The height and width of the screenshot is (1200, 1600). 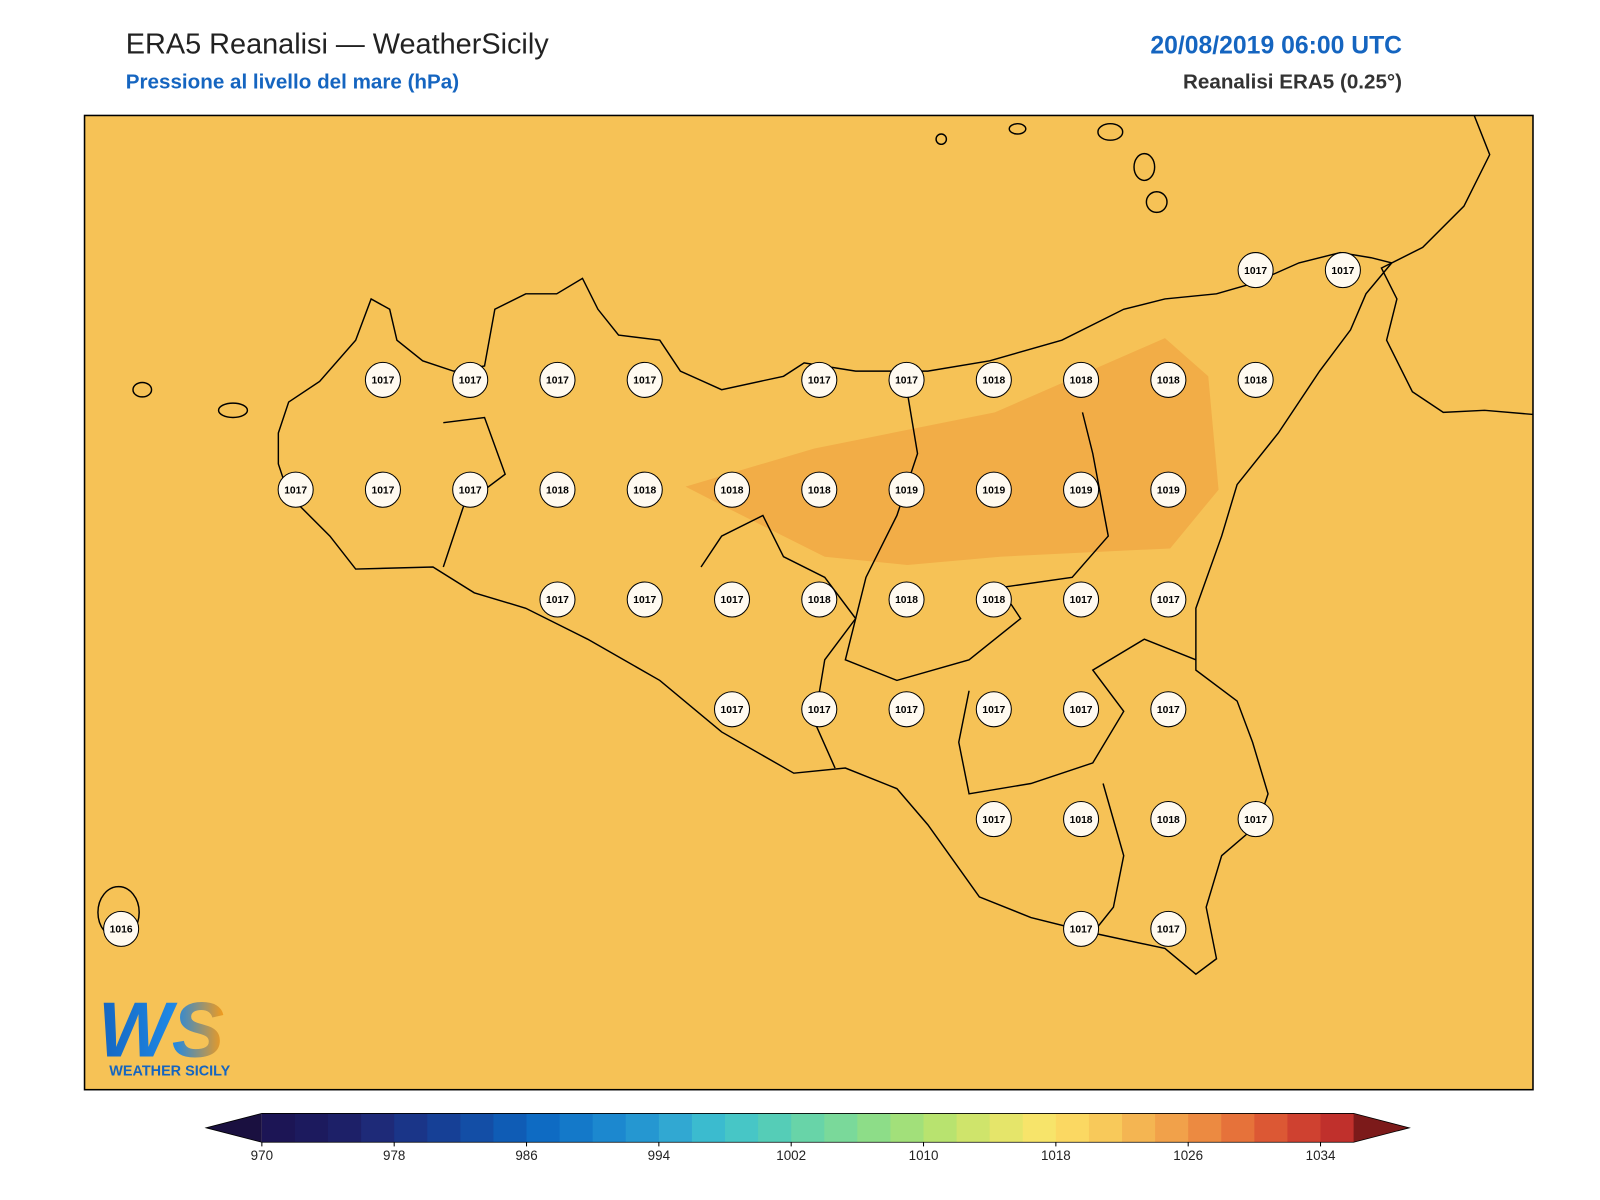 I want to click on date: 20/08/2019 06:00 UTC, so click(x=1276, y=46).